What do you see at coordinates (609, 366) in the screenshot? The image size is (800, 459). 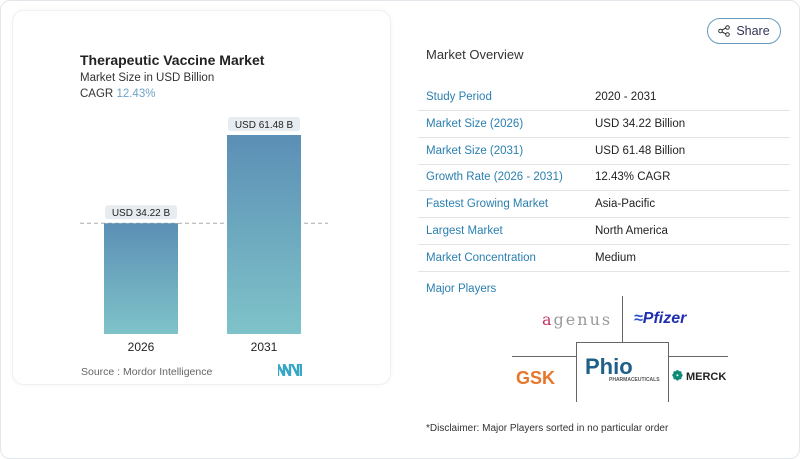 I see `phio-name: Phio` at bounding box center [609, 366].